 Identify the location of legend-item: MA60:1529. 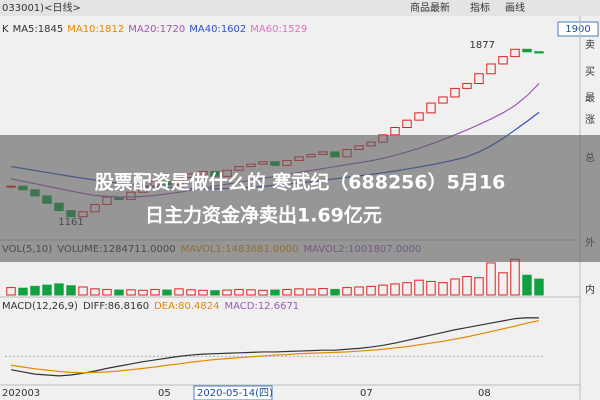
(278, 29).